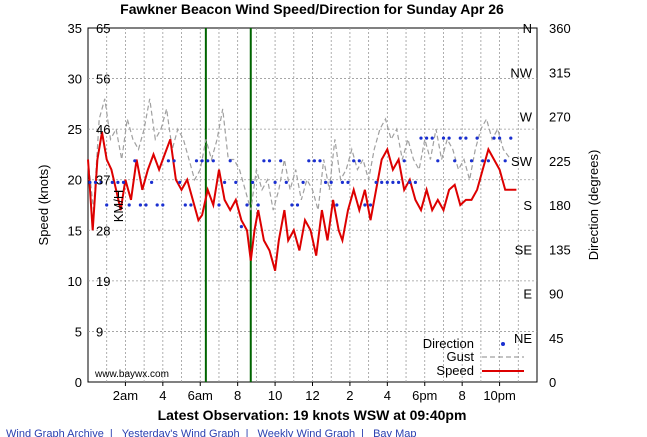 The width and height of the screenshot is (647, 437). Describe the element at coordinates (200, 395) in the screenshot. I see `x-tick-label: 6am` at that location.